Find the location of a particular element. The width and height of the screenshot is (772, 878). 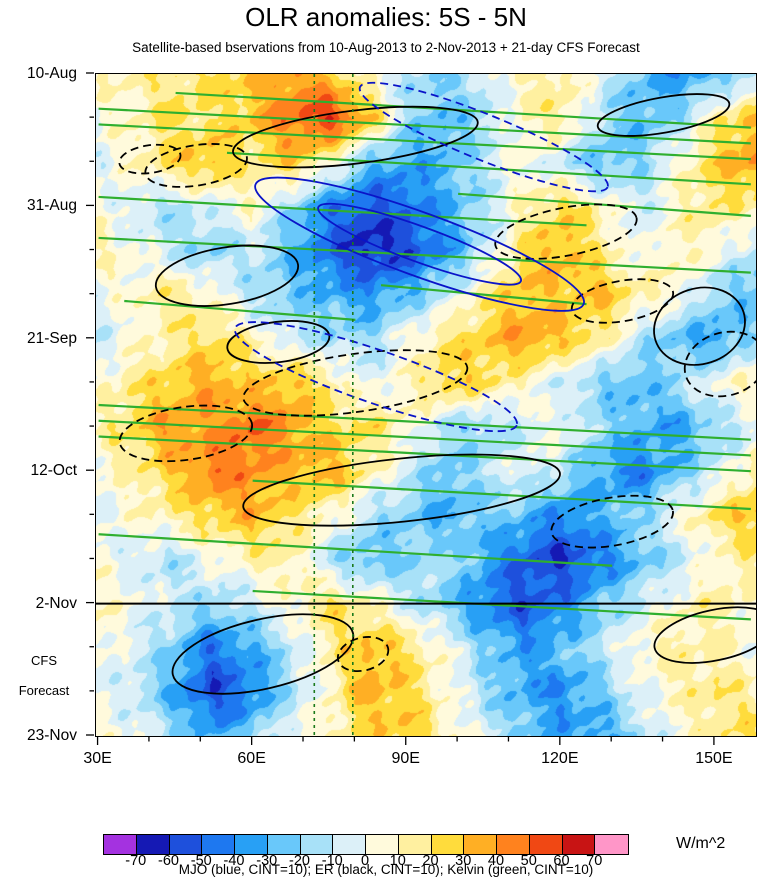

y-tick-label: 21-Sep is located at coordinates (52, 338).